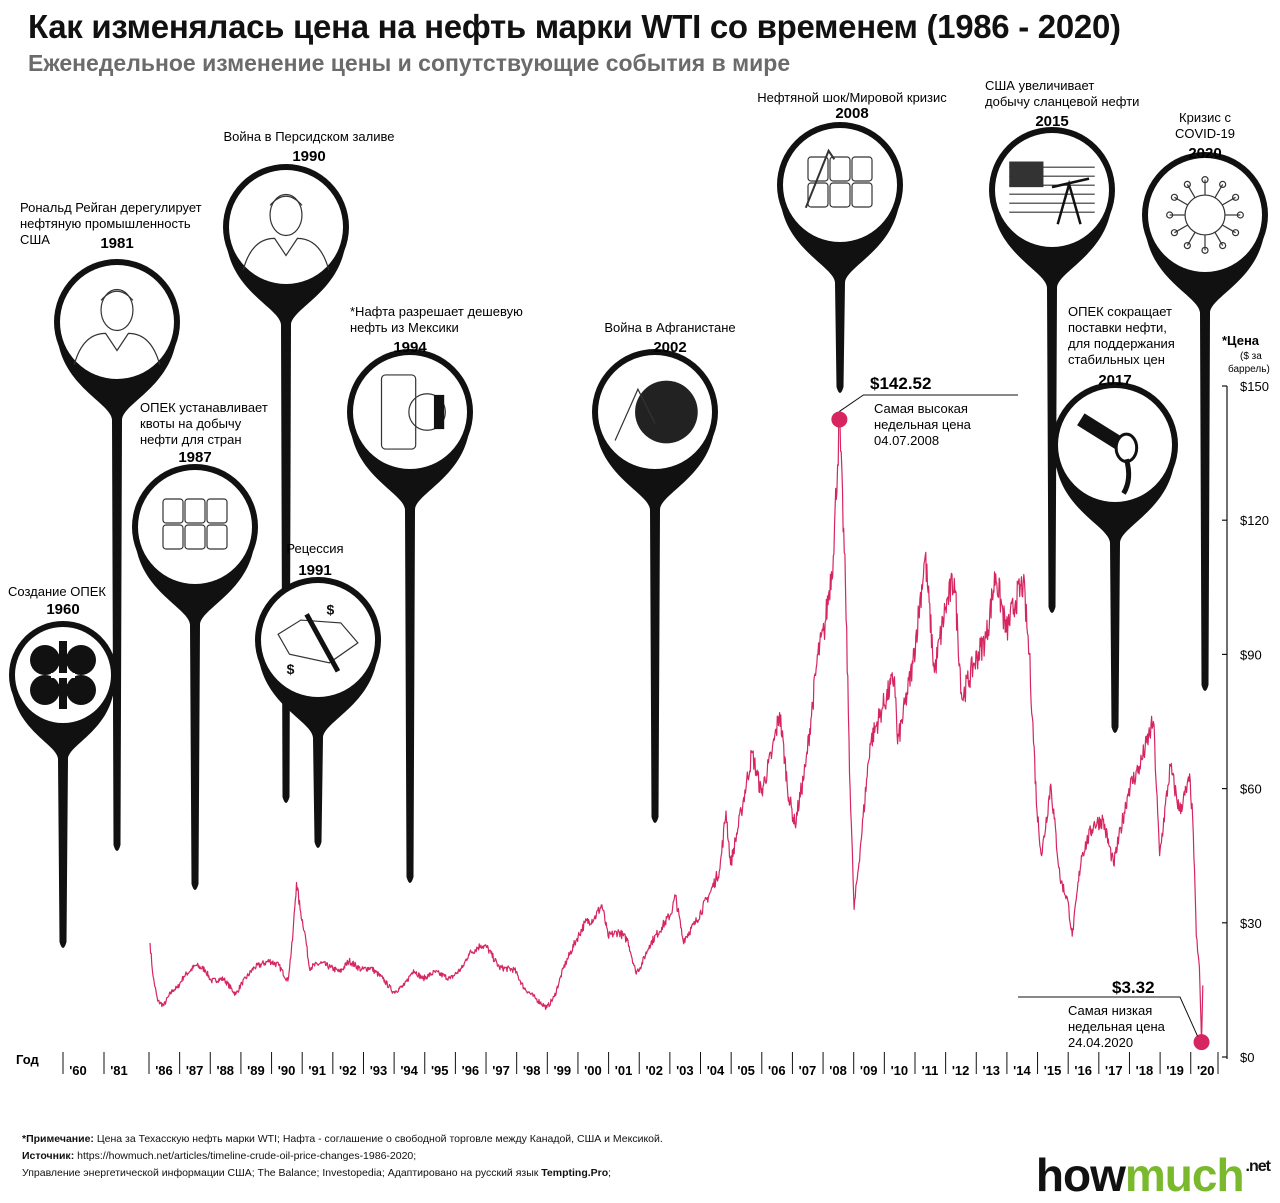 The image size is (1280, 1203). Describe the element at coordinates (63, 675) in the screenshot. I see `opec-logo-icon` at that location.